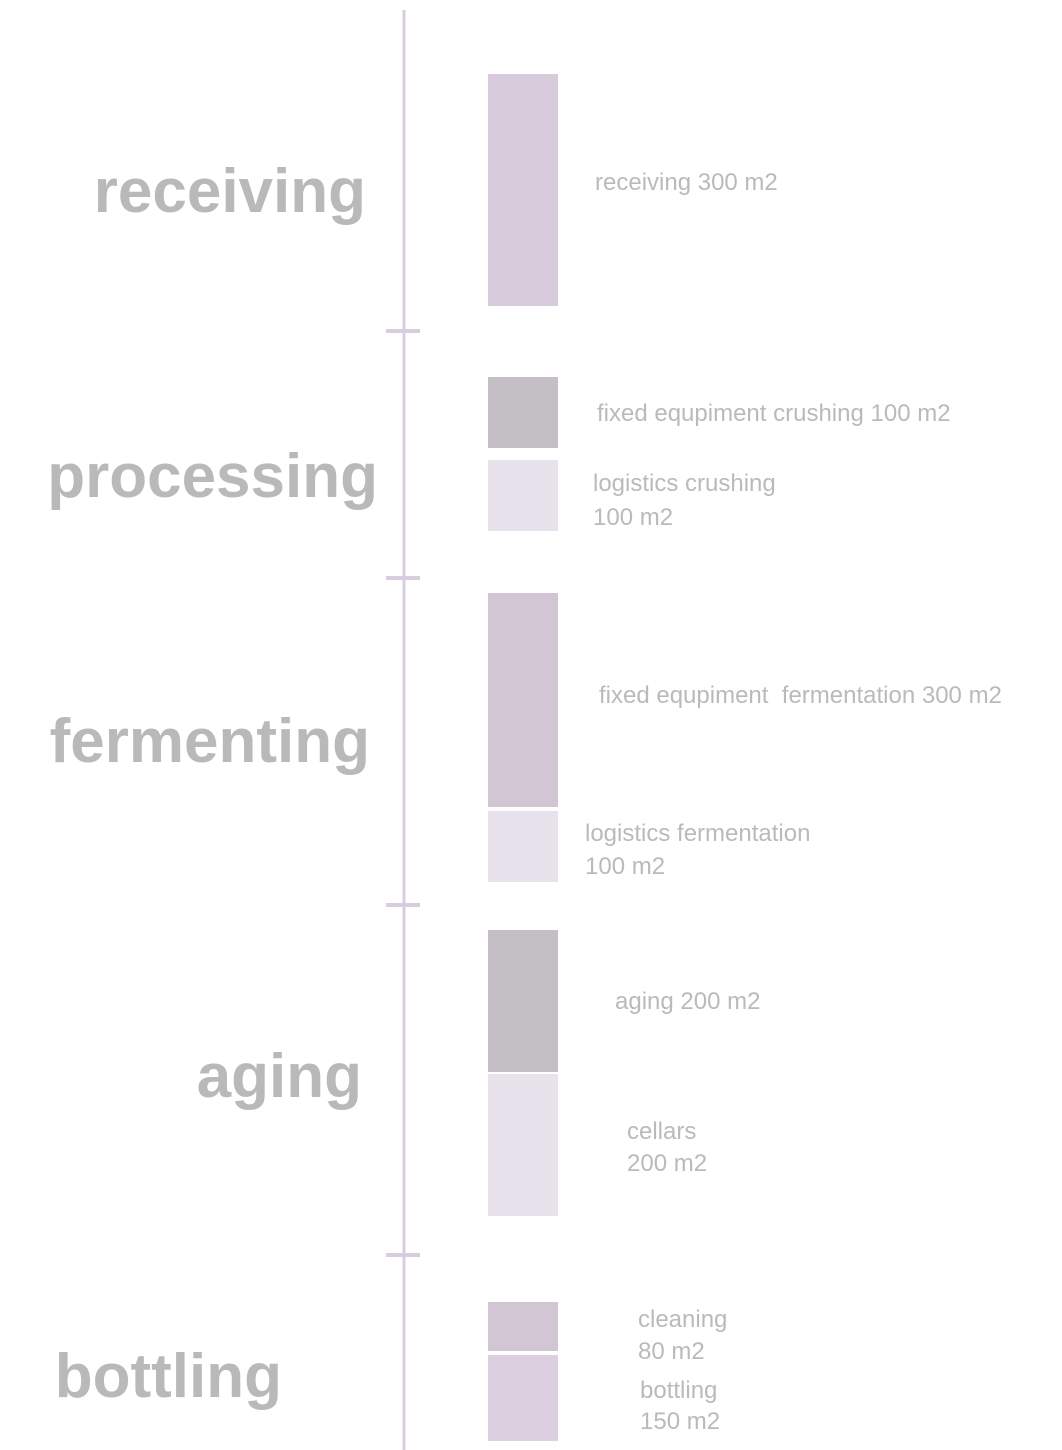 The image size is (1062, 1450). What do you see at coordinates (671, 1351) in the screenshot?
I see `block-label: 80 m2` at bounding box center [671, 1351].